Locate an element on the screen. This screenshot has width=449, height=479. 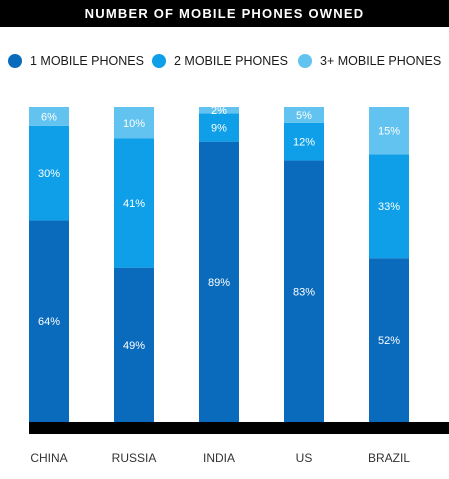
data-label: 10% is located at coordinates (134, 124).